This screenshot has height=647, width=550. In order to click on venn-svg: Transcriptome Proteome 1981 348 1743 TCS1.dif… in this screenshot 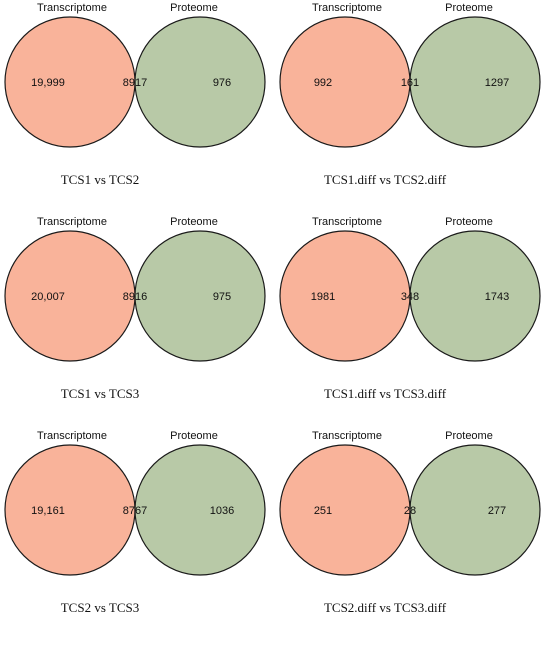, I will do `click(410, 308)`.